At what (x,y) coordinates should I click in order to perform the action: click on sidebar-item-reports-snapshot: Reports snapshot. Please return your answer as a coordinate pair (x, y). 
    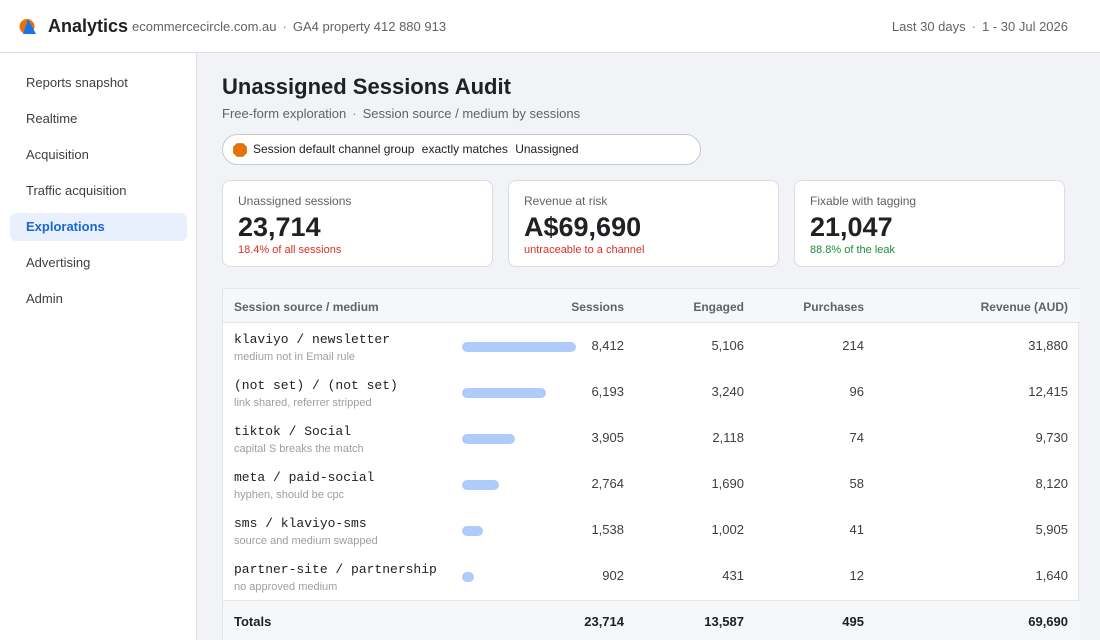
    Looking at the image, I should click on (77, 82).